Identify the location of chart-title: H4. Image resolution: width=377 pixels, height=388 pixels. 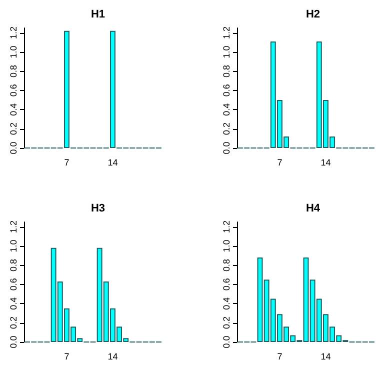
(313, 208).